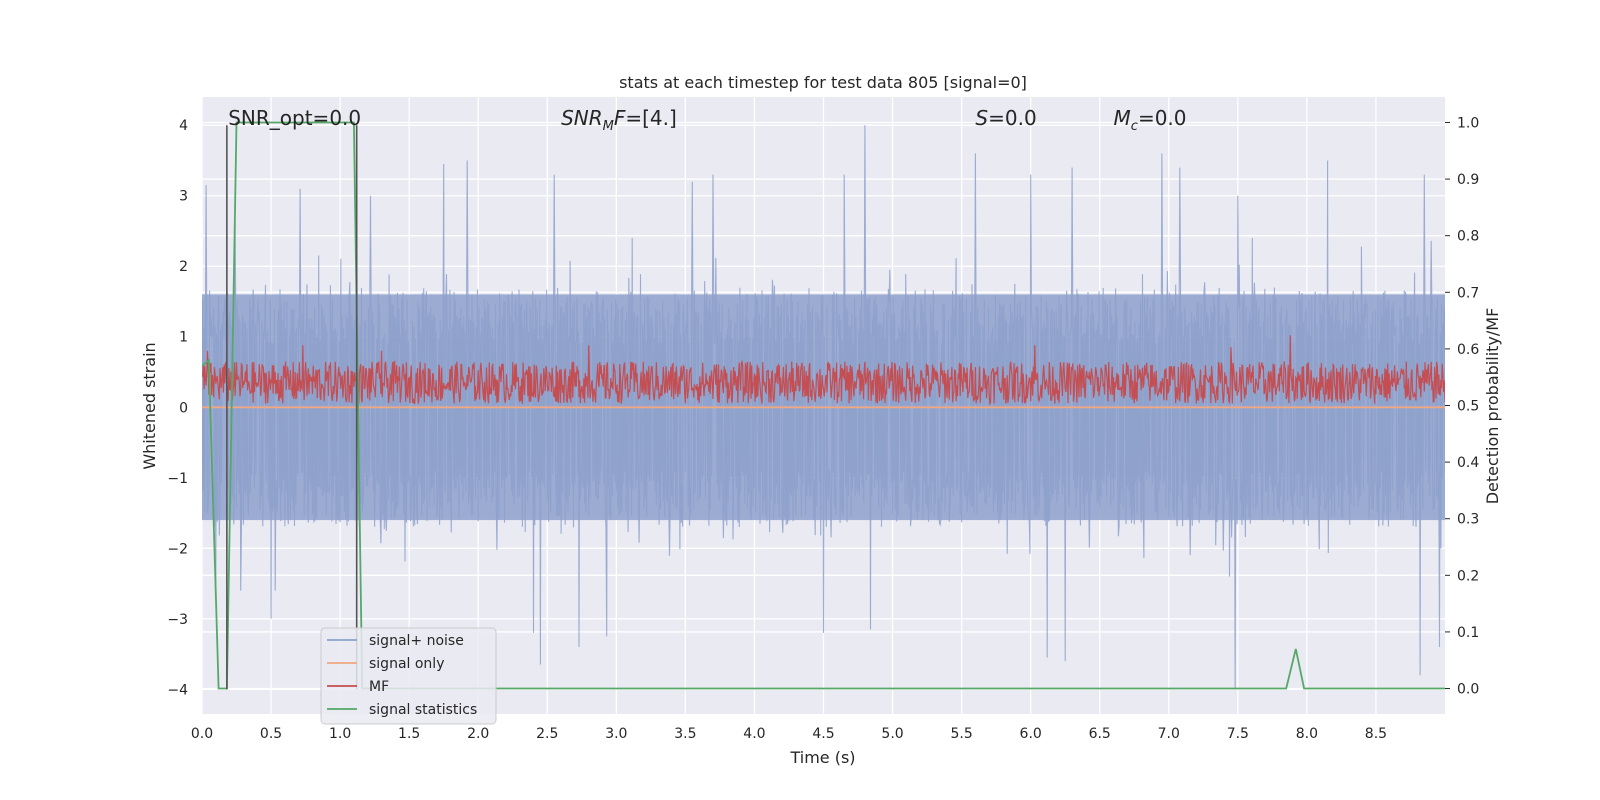  I want to click on right-y-tick-label: 0.8, so click(1468, 237).